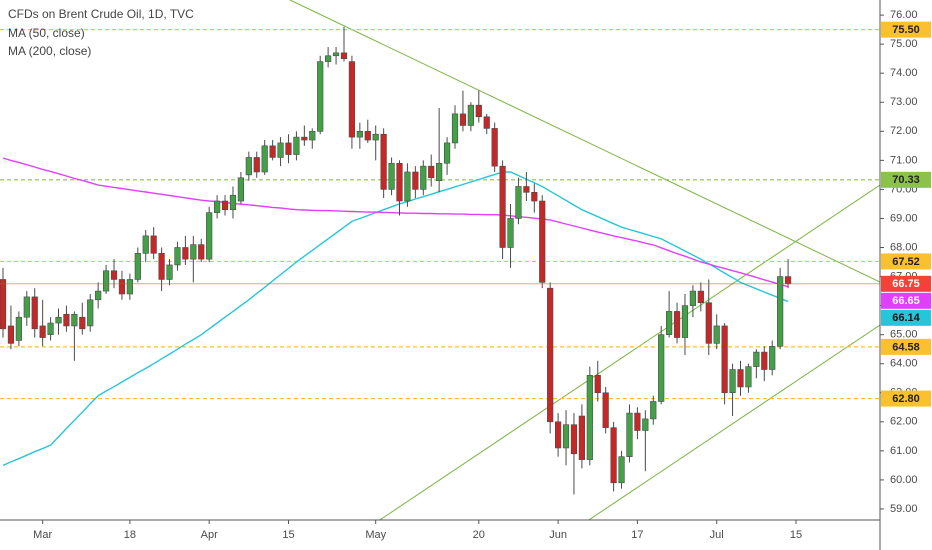 Image resolution: width=932 pixels, height=550 pixels. Describe the element at coordinates (42, 535) in the screenshot. I see `x-tick-label: Mar` at that location.